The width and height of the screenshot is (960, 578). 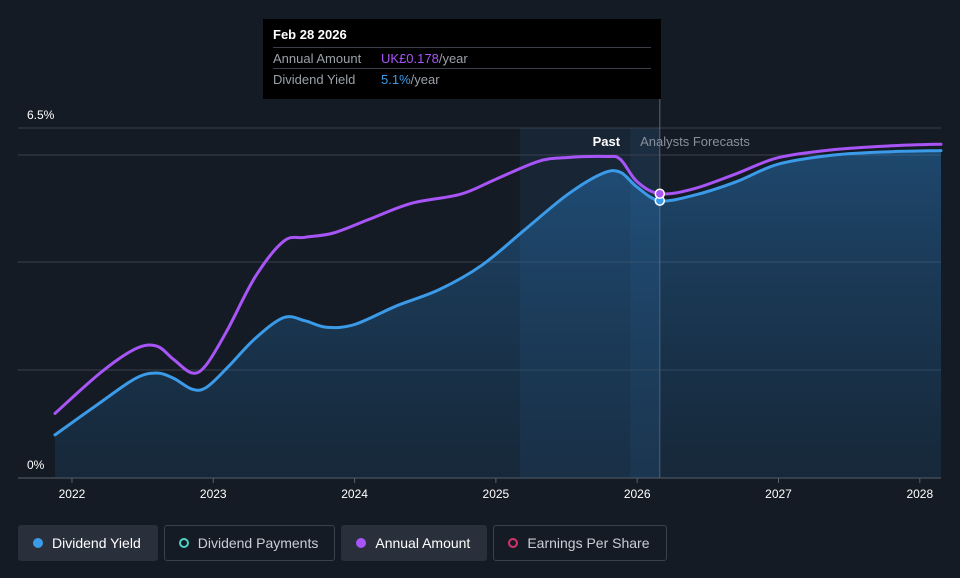 I want to click on y-tick-label-bottom: 0%, so click(x=36, y=465).